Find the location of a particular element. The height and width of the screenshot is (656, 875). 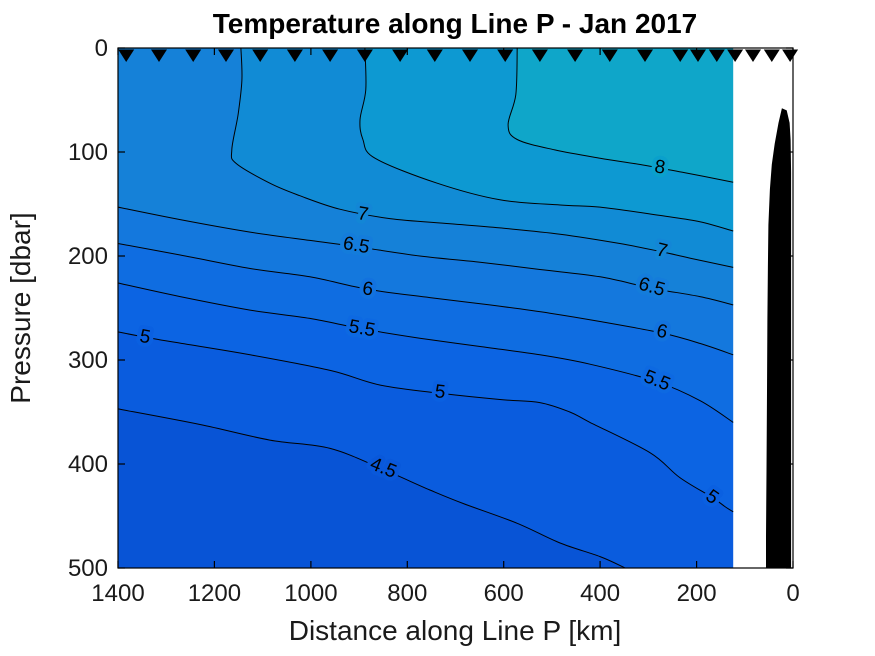

contour-line-7.5 is located at coordinates (546, 139).